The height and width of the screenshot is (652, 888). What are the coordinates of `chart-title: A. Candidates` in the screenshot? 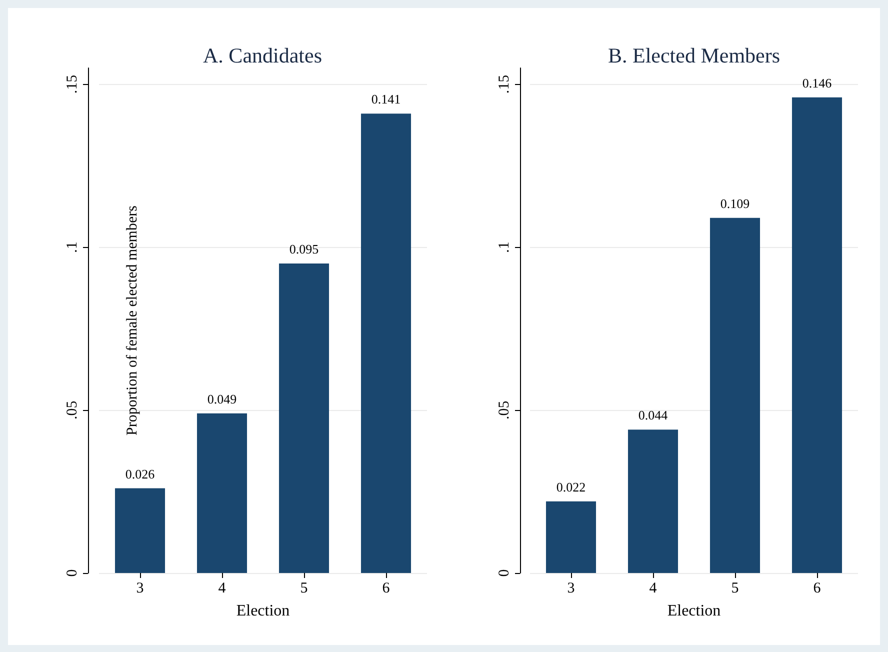 It's located at (262, 56).